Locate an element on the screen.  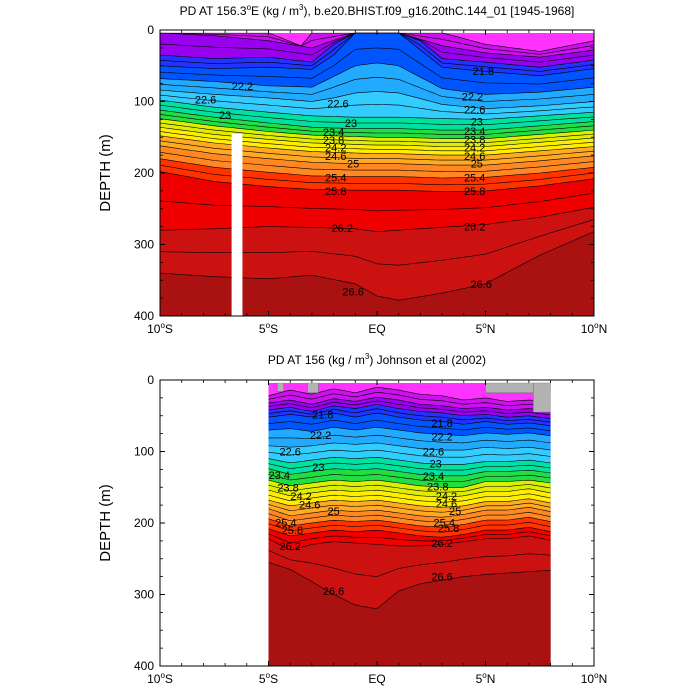
contour-line-20.6 is located at coordinates (409, 394).